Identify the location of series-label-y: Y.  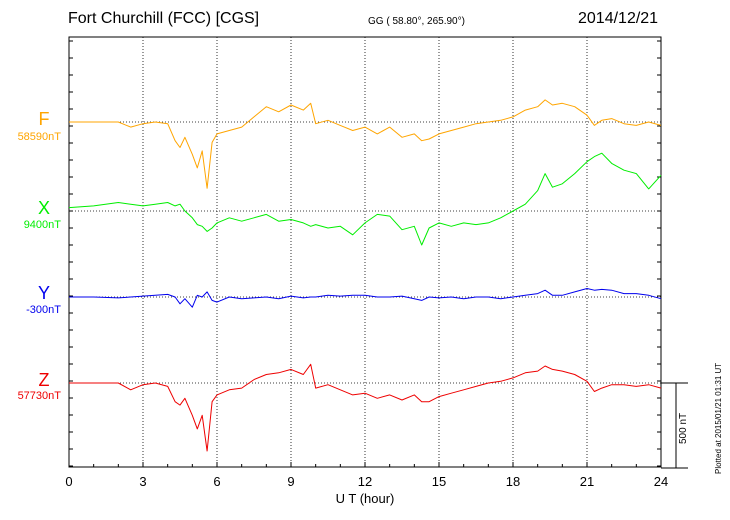
(44, 293).